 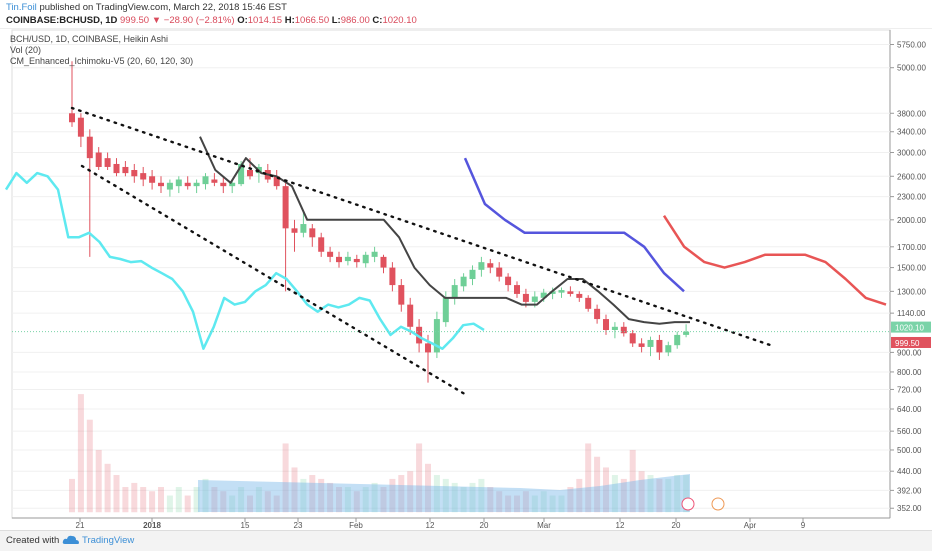 What do you see at coordinates (911, 176) in the screenshot?
I see `y-tick-label: 2600.00` at bounding box center [911, 176].